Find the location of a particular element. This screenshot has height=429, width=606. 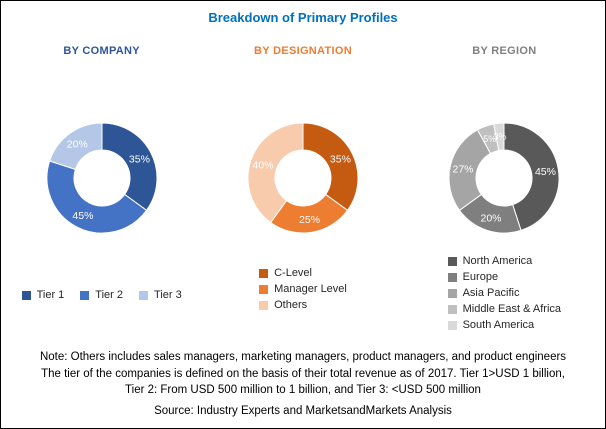

donut-chart-by-region: 45% 20% 27% 5%3% is located at coordinates (504, 178).